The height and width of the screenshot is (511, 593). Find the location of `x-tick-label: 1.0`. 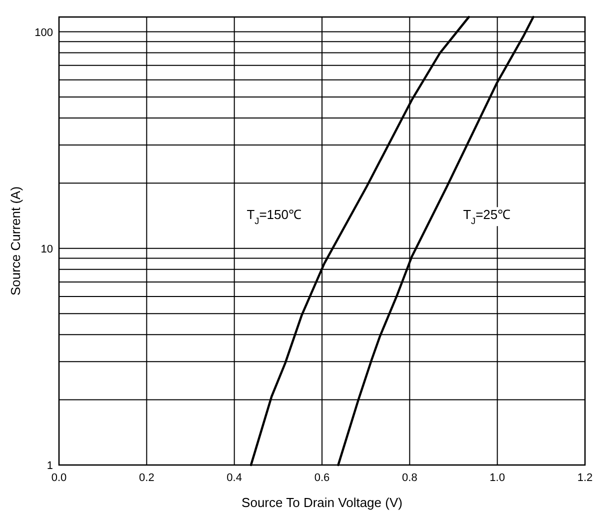

x-tick-label: 1.0 is located at coordinates (497, 478).